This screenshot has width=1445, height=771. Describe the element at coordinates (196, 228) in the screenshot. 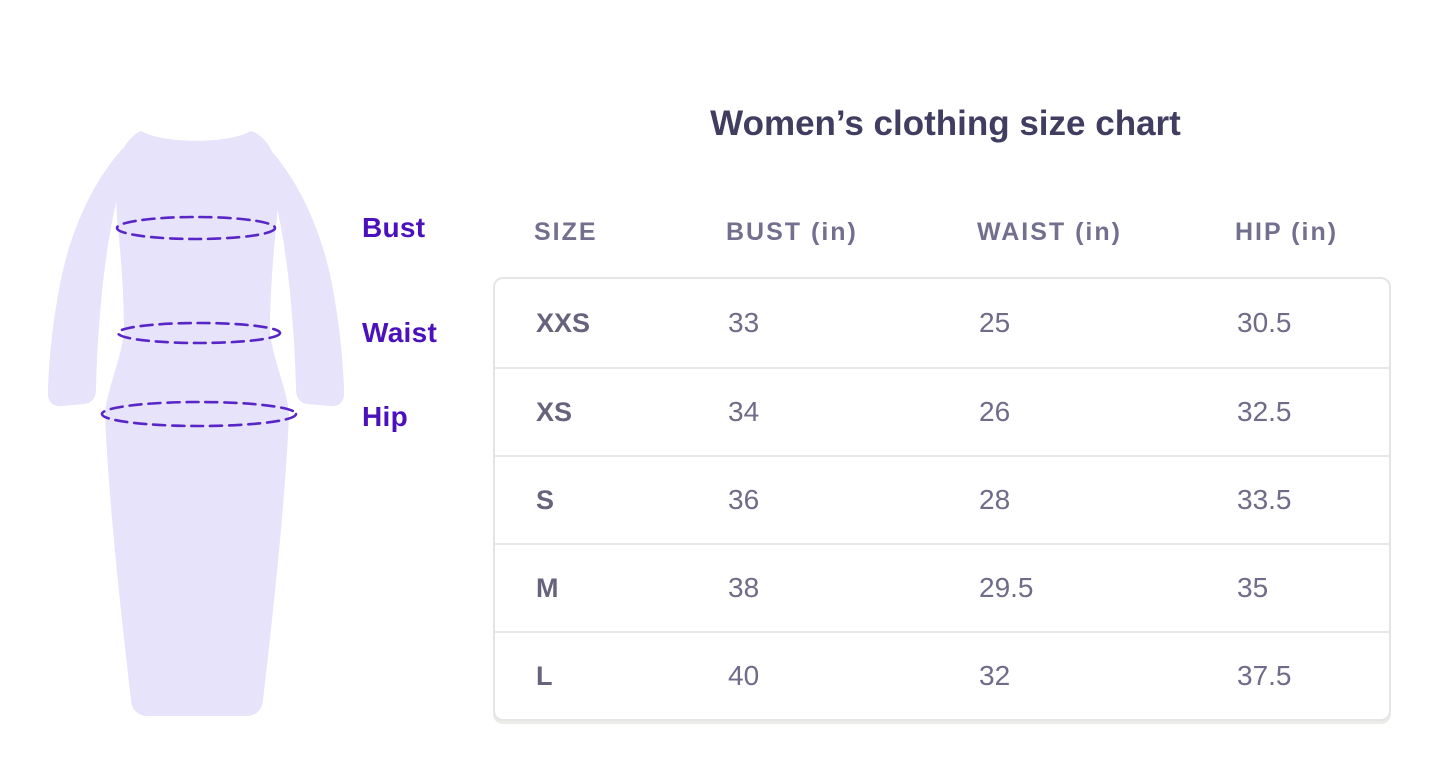

I see `bust-measure-line` at that location.